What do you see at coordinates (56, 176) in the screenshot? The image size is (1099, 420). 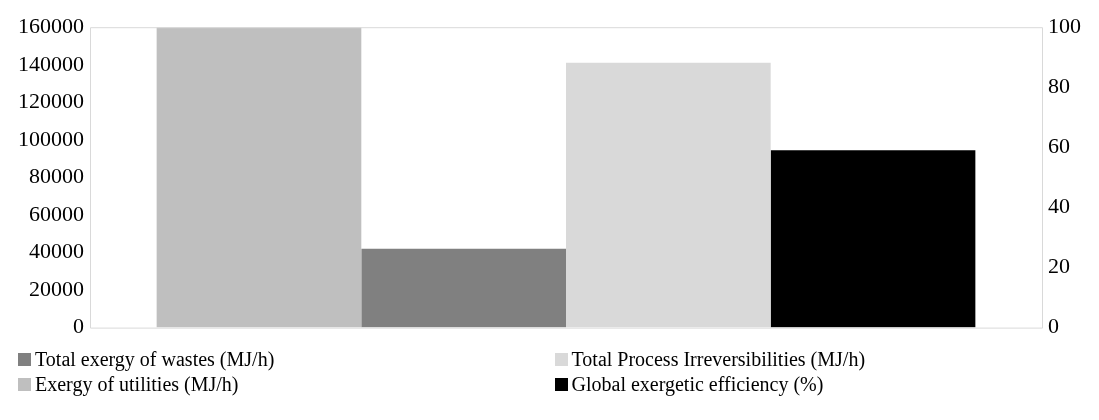 I see `y-tick-label: 80000` at bounding box center [56, 176].